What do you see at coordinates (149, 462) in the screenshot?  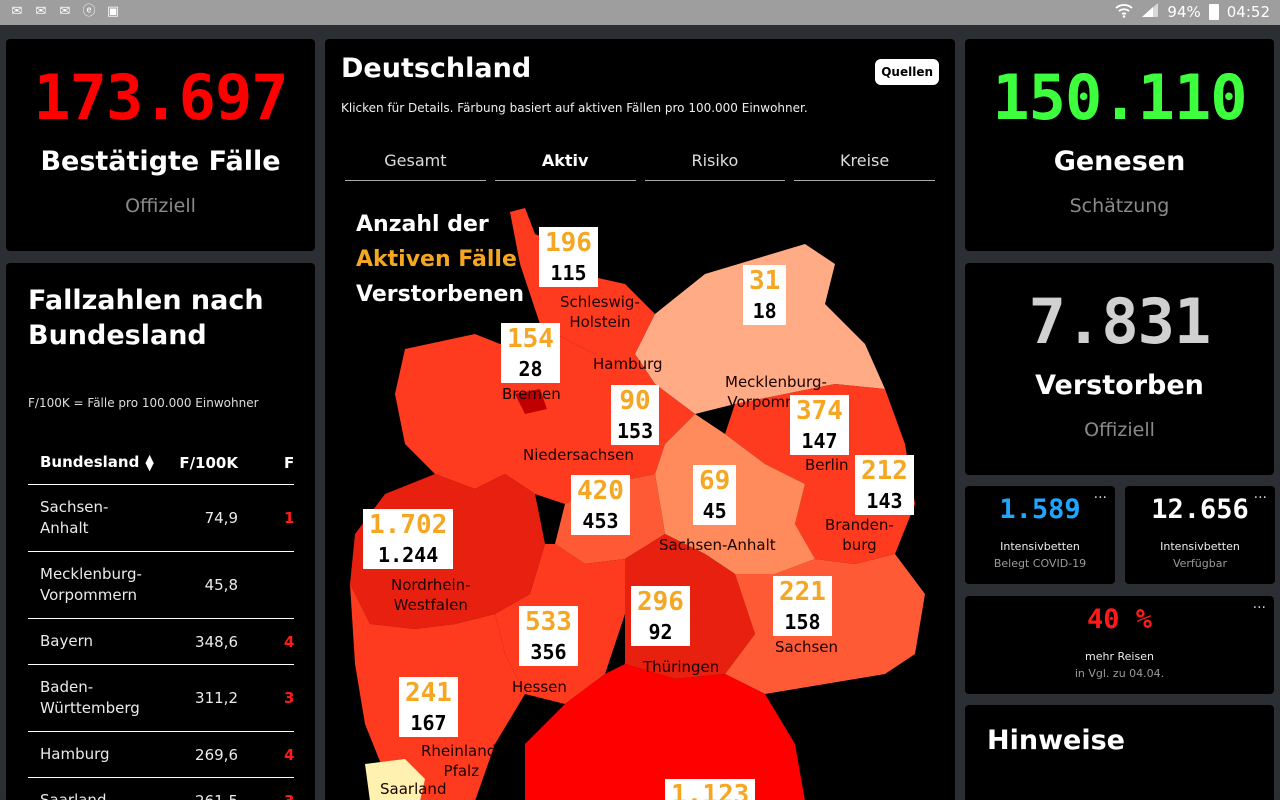 I see `sort-icon: ▲ ▼` at bounding box center [149, 462].